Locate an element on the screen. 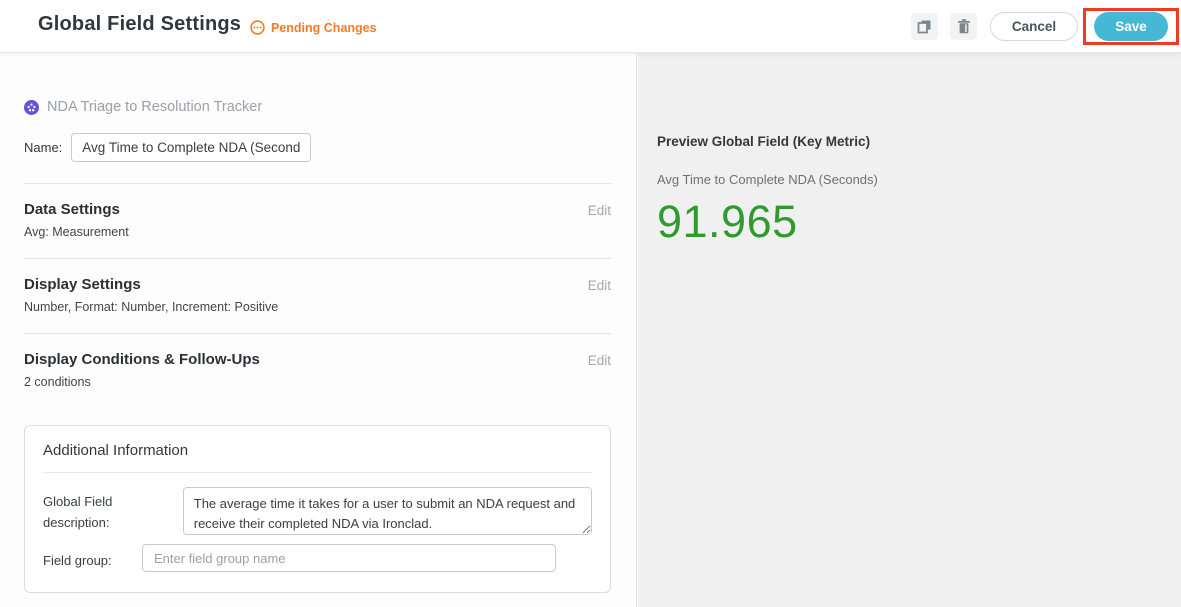  trash-icon is located at coordinates (964, 26).